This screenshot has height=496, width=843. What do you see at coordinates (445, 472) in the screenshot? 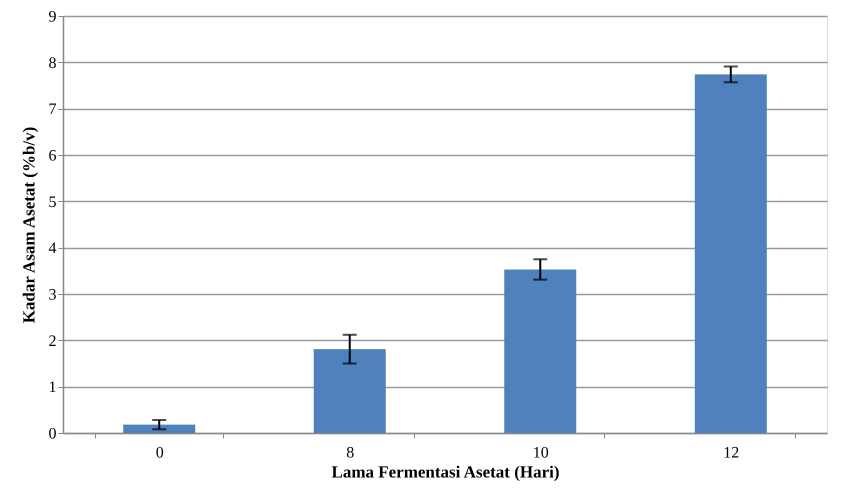
I see `x-axis-title: Lama Fermentasi Asetat (Hari)` at bounding box center [445, 472].